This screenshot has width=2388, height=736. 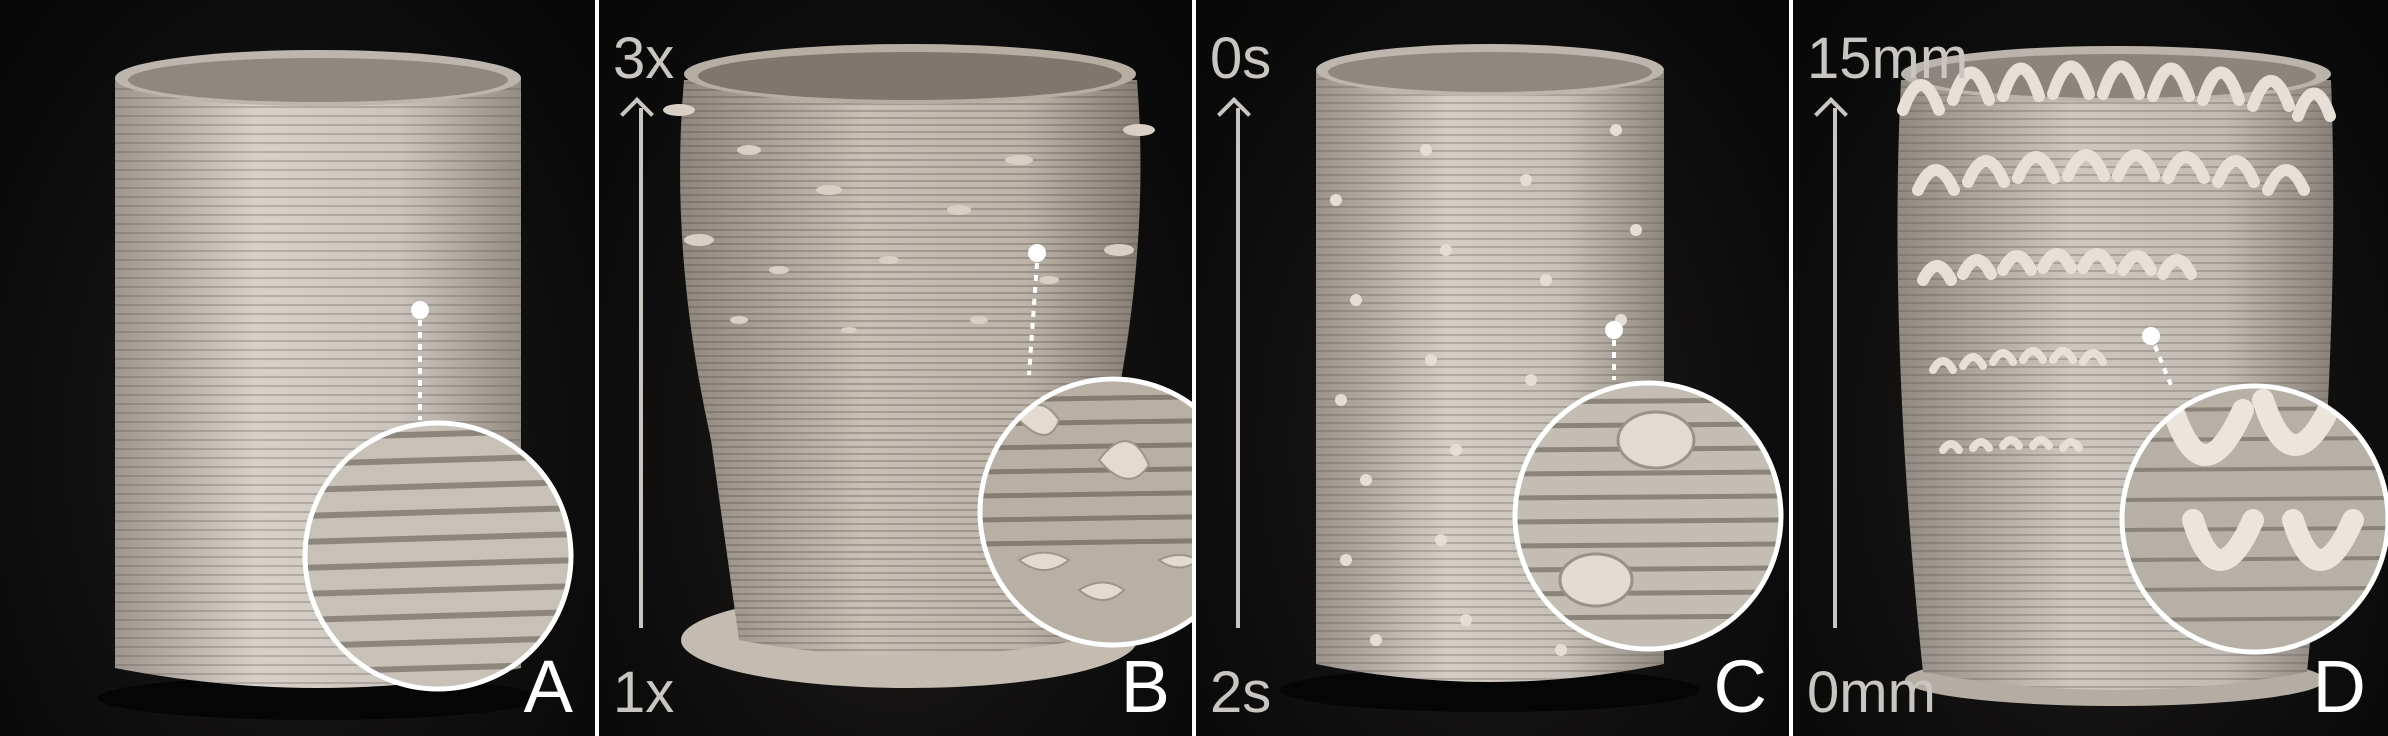 I want to click on scale-bottom-label: 0mm, so click(x=1871, y=693).